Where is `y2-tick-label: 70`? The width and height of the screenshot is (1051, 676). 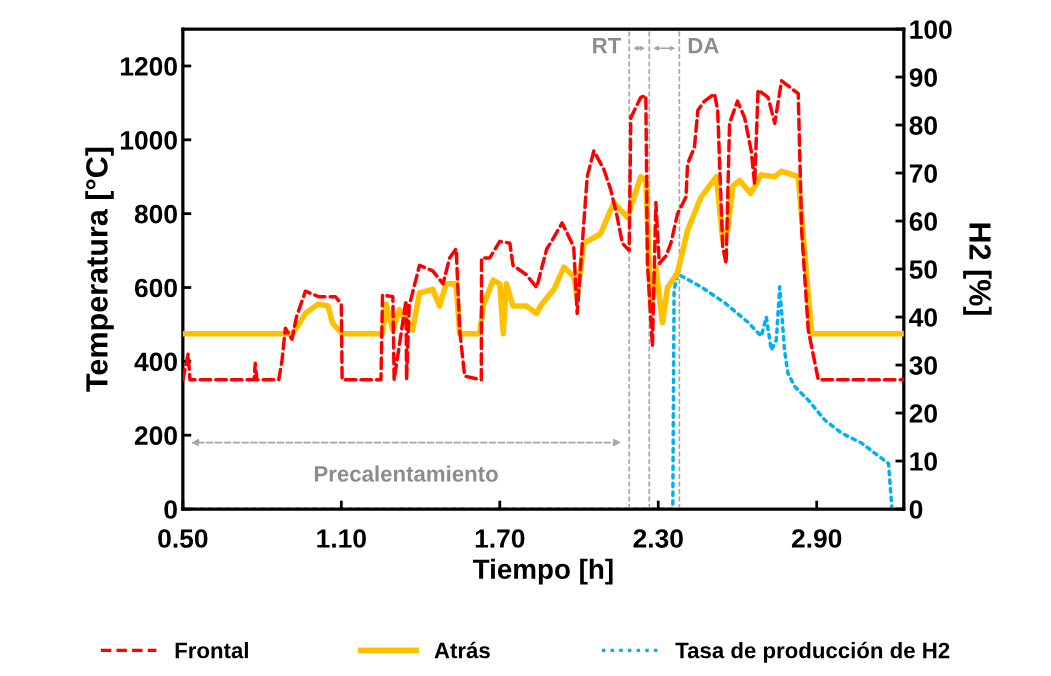
y2-tick-label: 70 is located at coordinates (923, 173).